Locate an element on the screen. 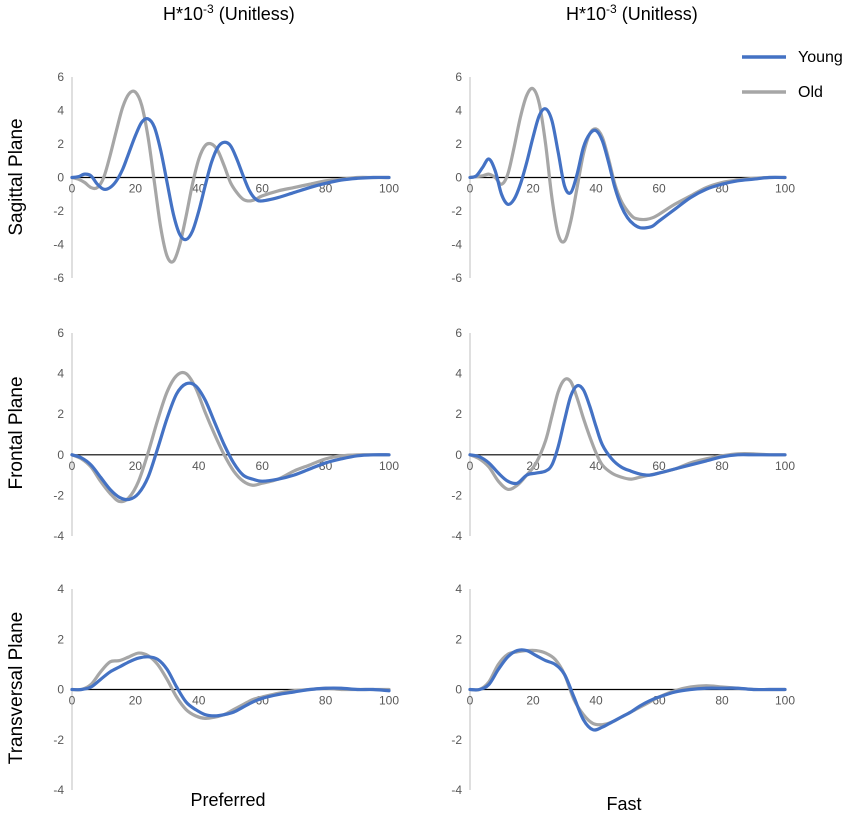 Image resolution: width=850 pixels, height=815 pixels. legend: Young Old is located at coordinates (792, 75).